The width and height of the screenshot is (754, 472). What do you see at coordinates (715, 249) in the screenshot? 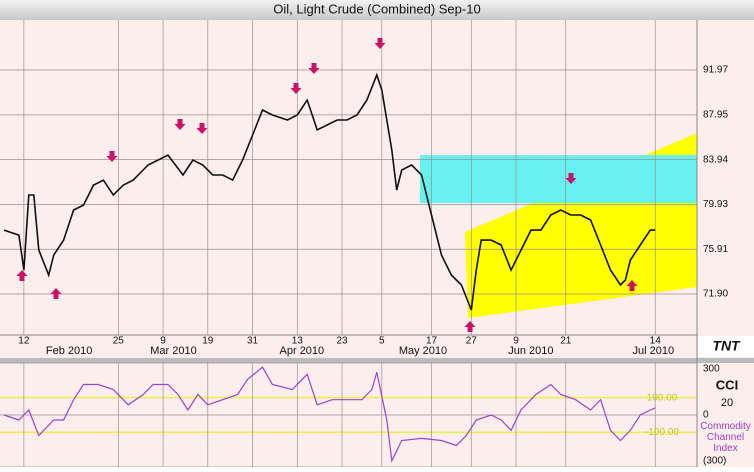
I see `y-tick-label: 75.91` at bounding box center [715, 249].